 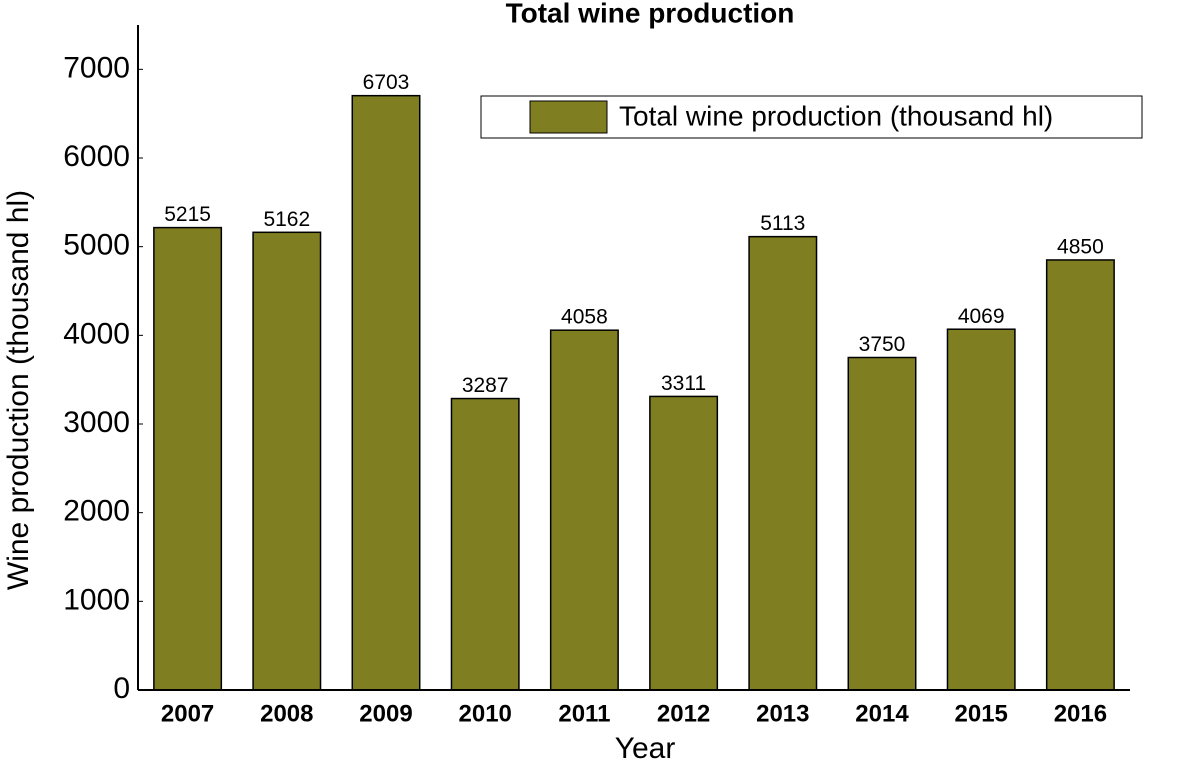 What do you see at coordinates (96, 67) in the screenshot?
I see `y-tick-label: 7000` at bounding box center [96, 67].